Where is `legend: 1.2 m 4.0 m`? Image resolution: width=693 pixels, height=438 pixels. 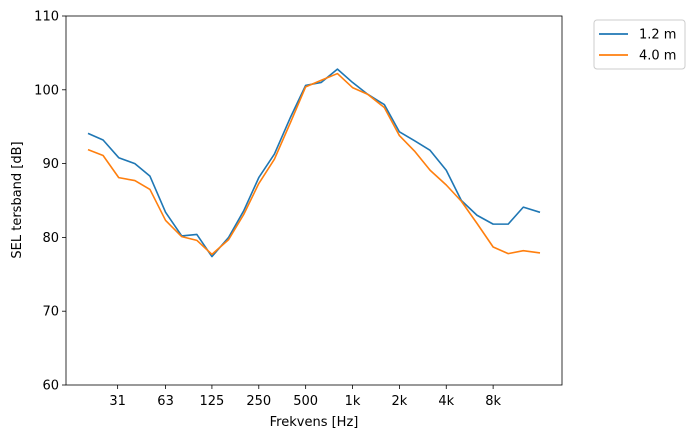 legend: 1.2 m 4.0 m is located at coordinates (639, 44).